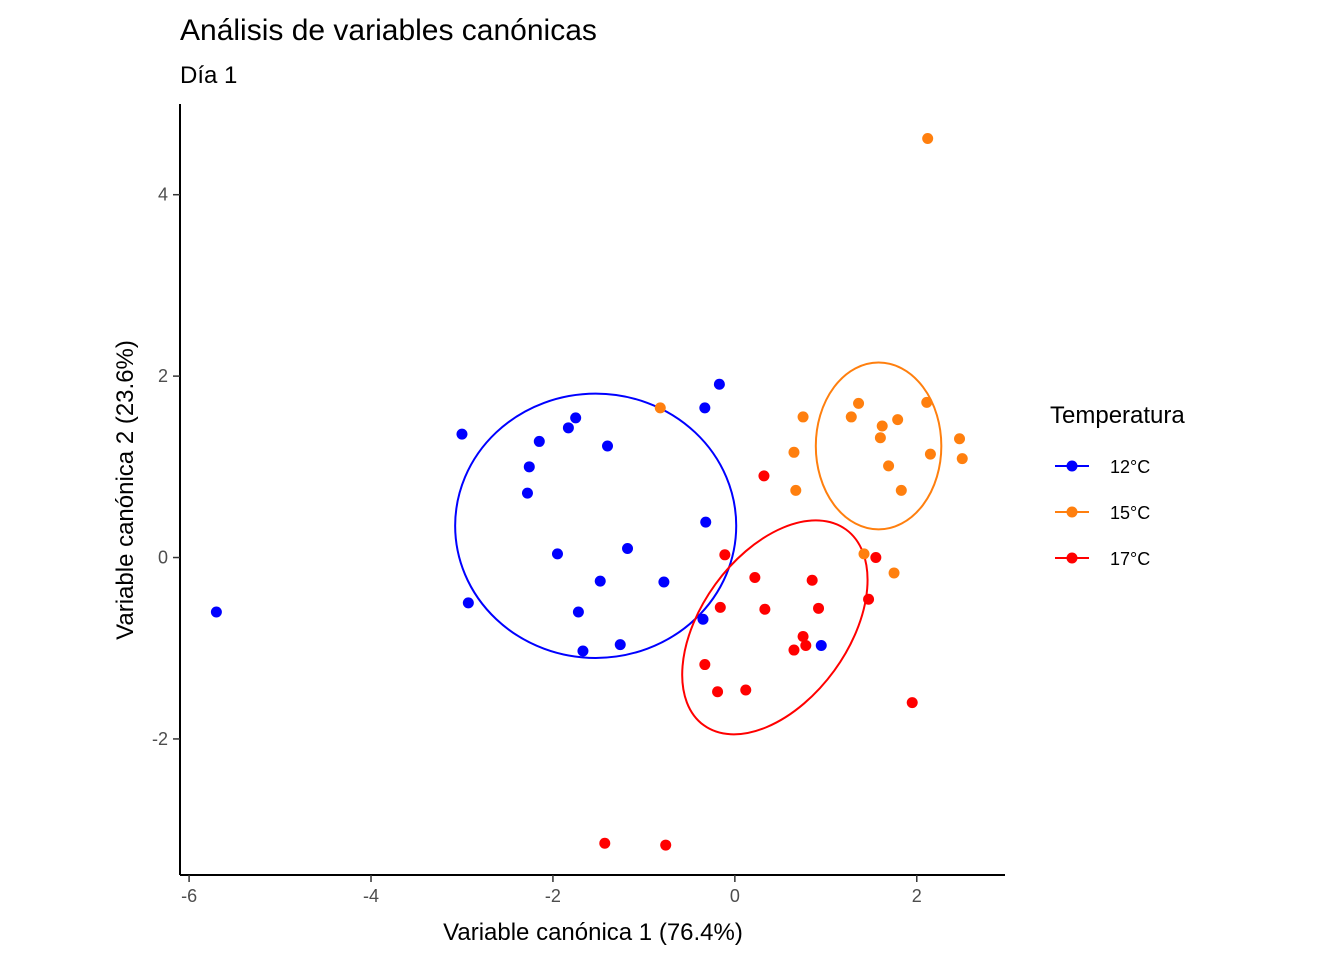  I want to click on chart-title: Análisis de variables canónicas, so click(388, 30).